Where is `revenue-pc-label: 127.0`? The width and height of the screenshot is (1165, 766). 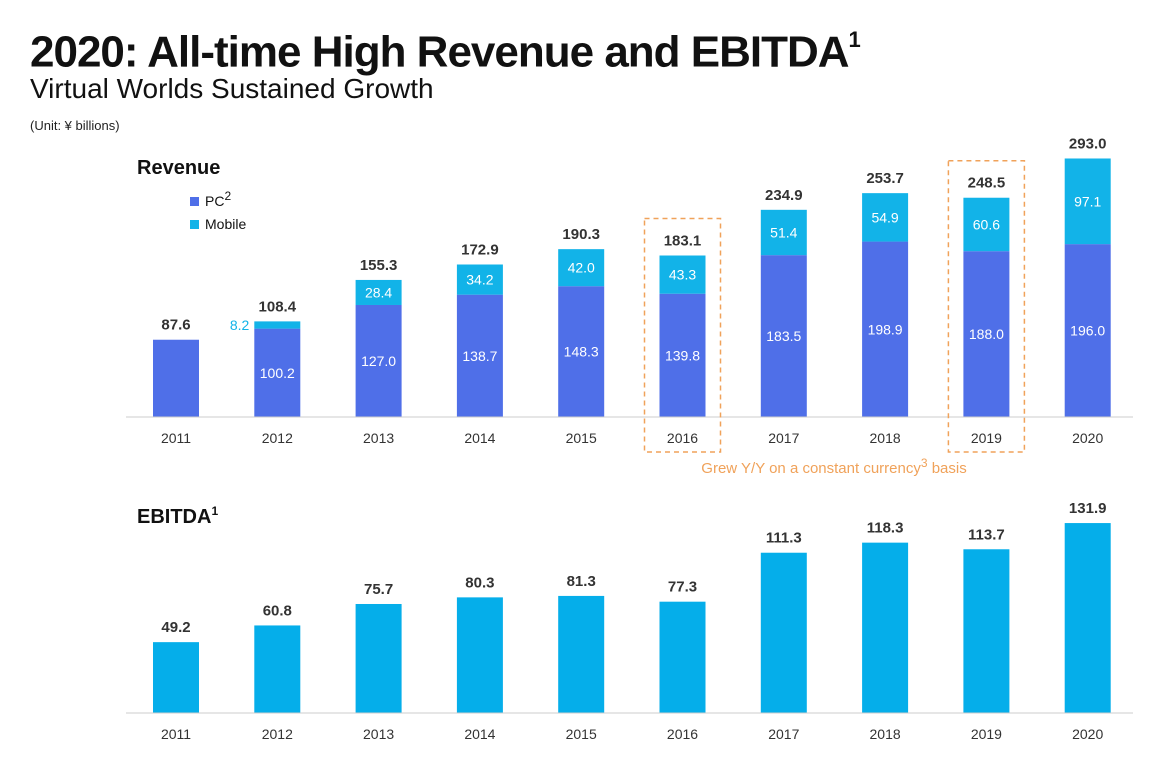
revenue-pc-label: 127.0 is located at coordinates (378, 361).